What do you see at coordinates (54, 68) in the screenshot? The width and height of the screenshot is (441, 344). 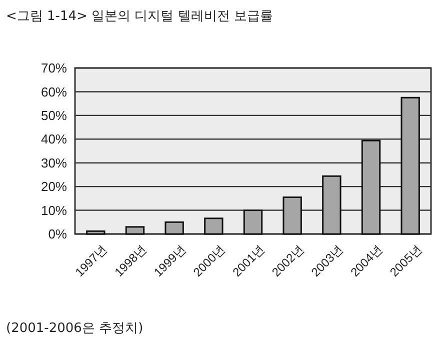 I see `y-tick-label: 70%` at bounding box center [54, 68].